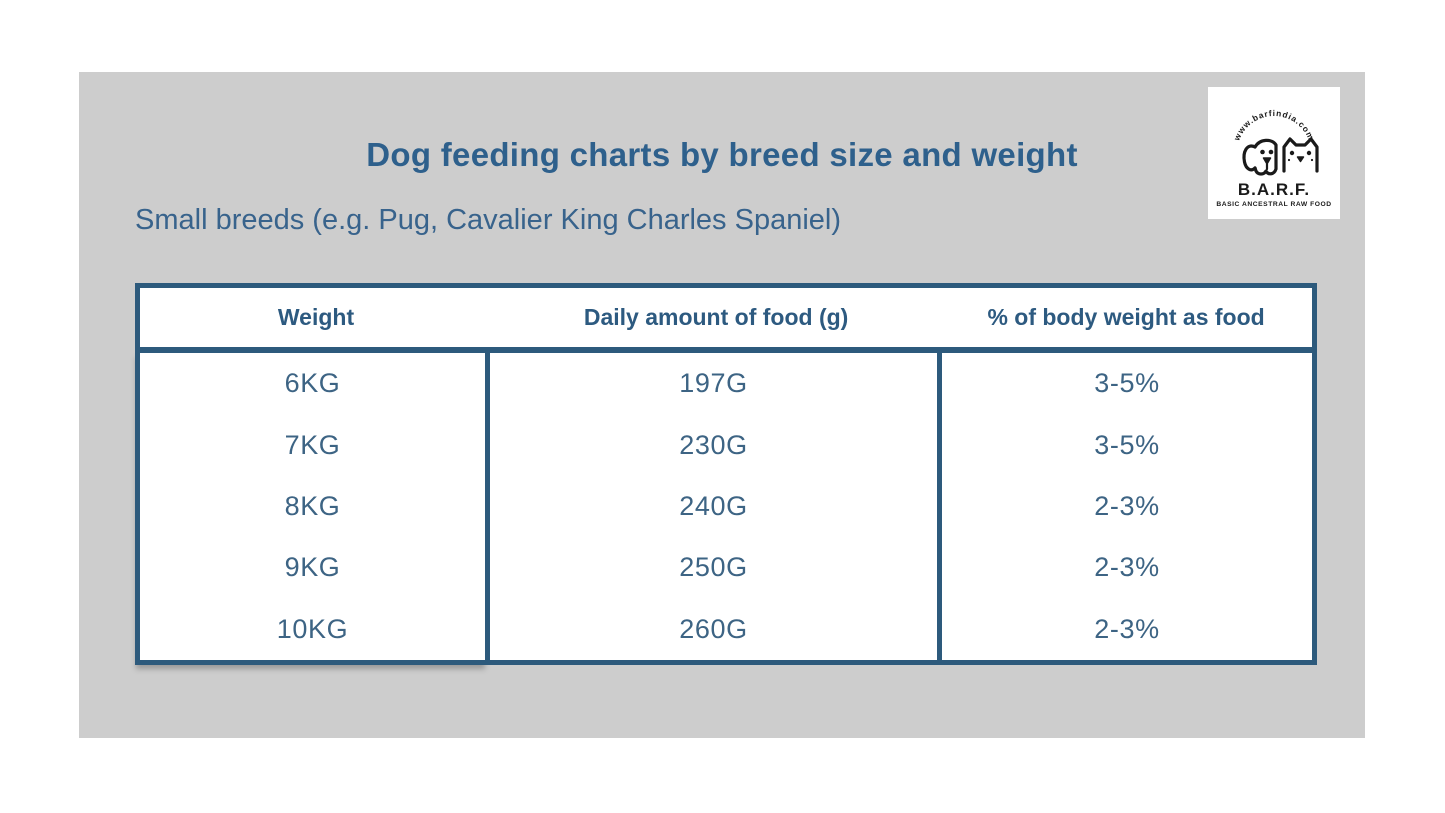  What do you see at coordinates (713, 567) in the screenshot?
I see `cell-amount-row4: 250G` at bounding box center [713, 567].